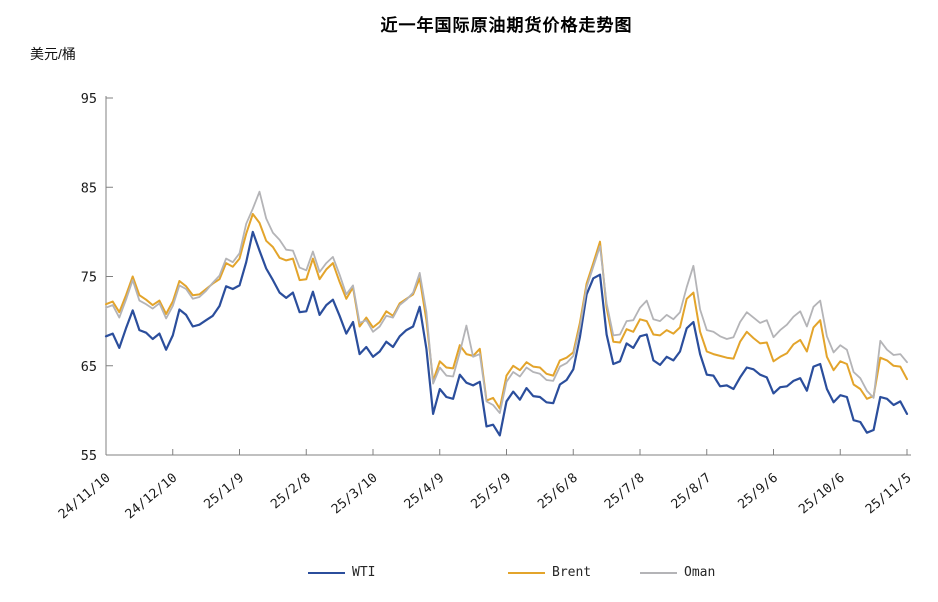 The width and height of the screenshot is (938, 602). What do you see at coordinates (89, 99) in the screenshot?
I see `y-tick-label: 95` at bounding box center [89, 99].